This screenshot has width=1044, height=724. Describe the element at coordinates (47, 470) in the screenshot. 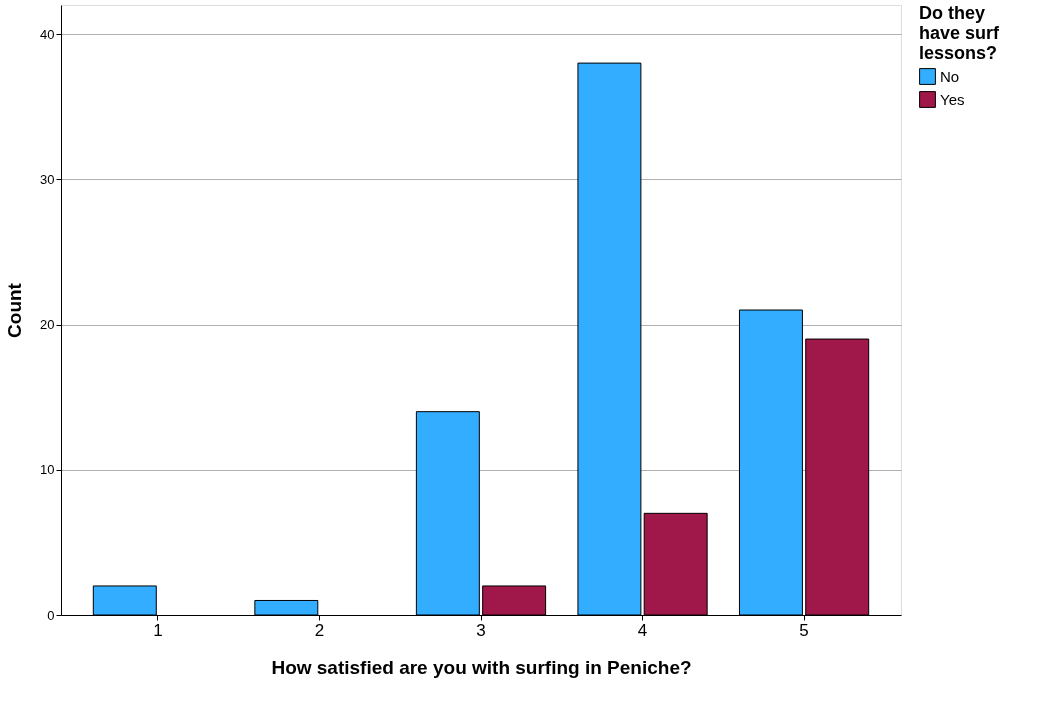

I see `y-tick-label: 10` at that location.